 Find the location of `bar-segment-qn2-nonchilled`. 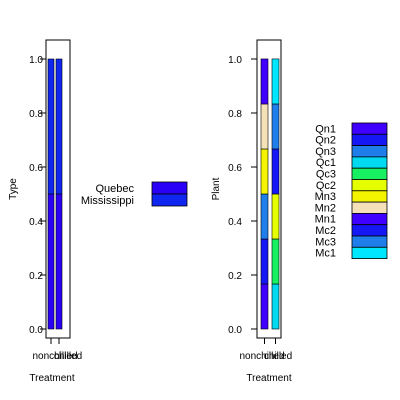

bar-segment-qn2-nonchilled is located at coordinates (264, 261).